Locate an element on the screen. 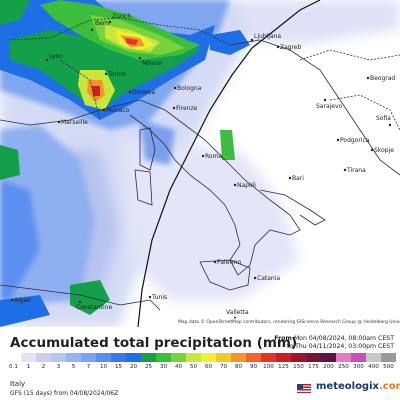  city-genova: Genova is located at coordinates (141, 92).